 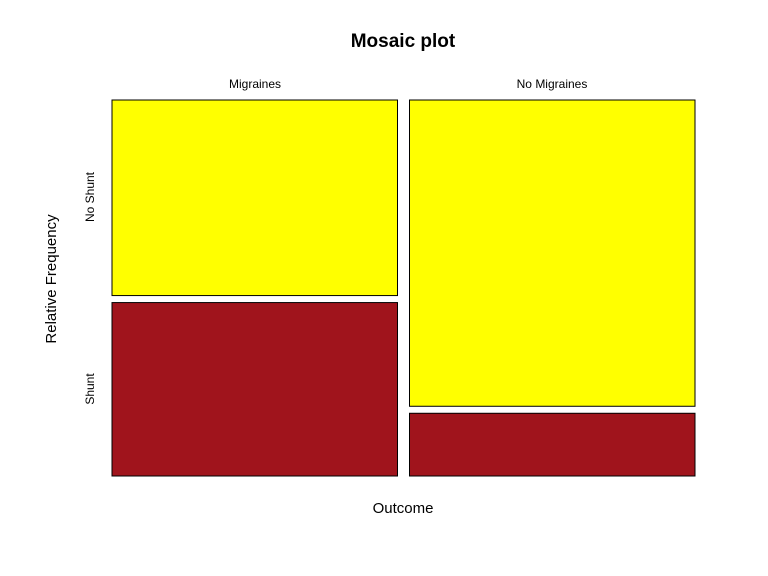 I want to click on x-axis-label: Outcome, so click(x=403, y=508).